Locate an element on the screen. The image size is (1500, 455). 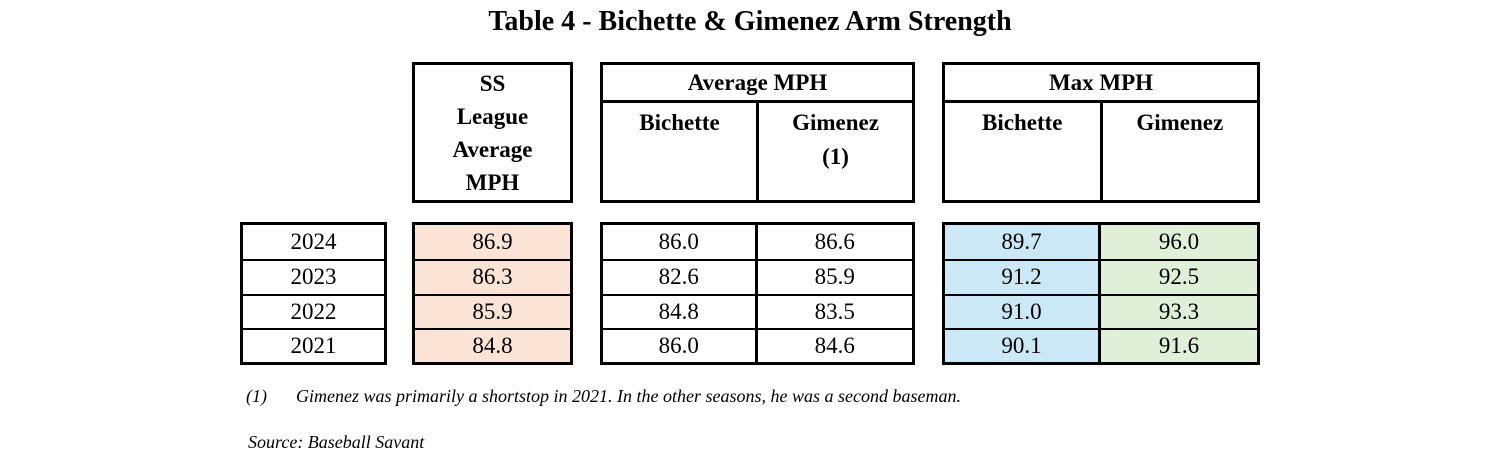
max-gimenez-cell: 93.3 is located at coordinates (1179, 310).